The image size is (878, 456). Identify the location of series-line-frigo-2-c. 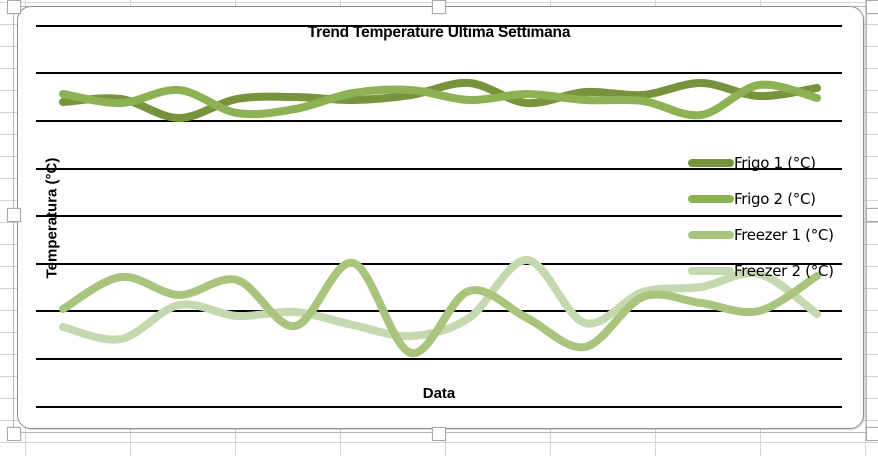
(440, 100).